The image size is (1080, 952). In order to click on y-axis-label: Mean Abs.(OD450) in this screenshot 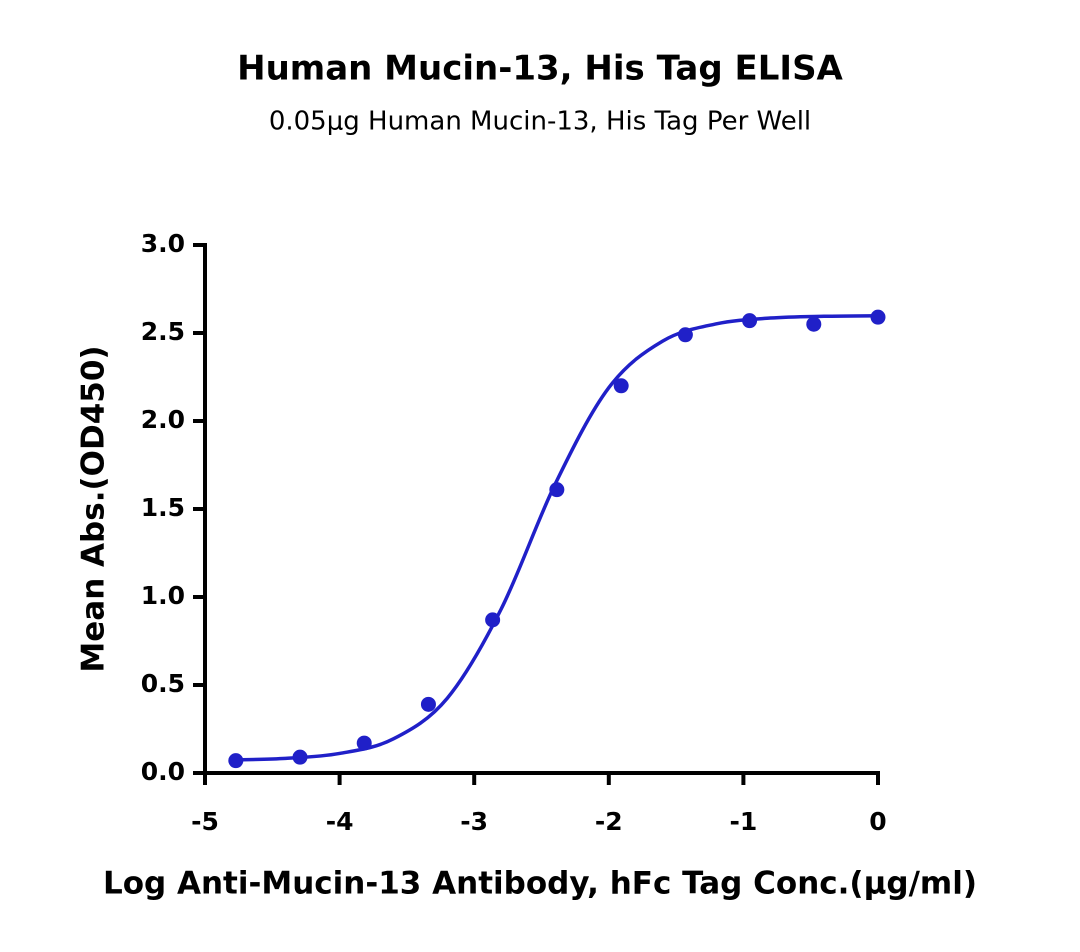, I will do `click(94, 508)`.